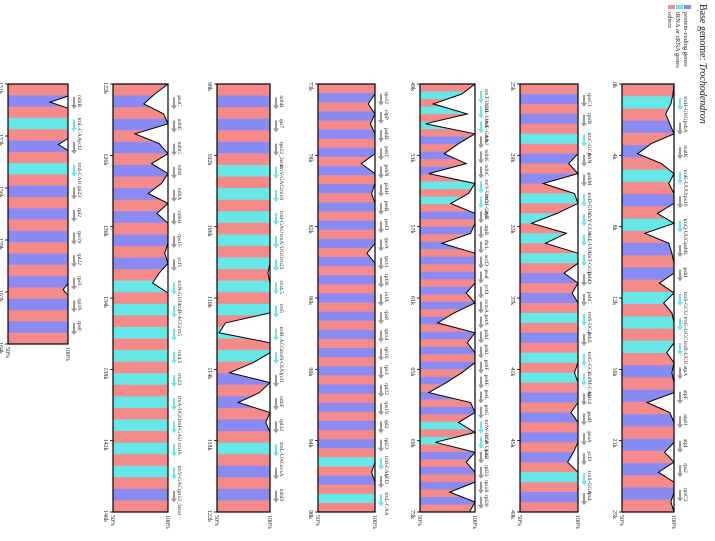  Describe the element at coordinates (447, 350) in the screenshot. I see `band-psbL` at that location.